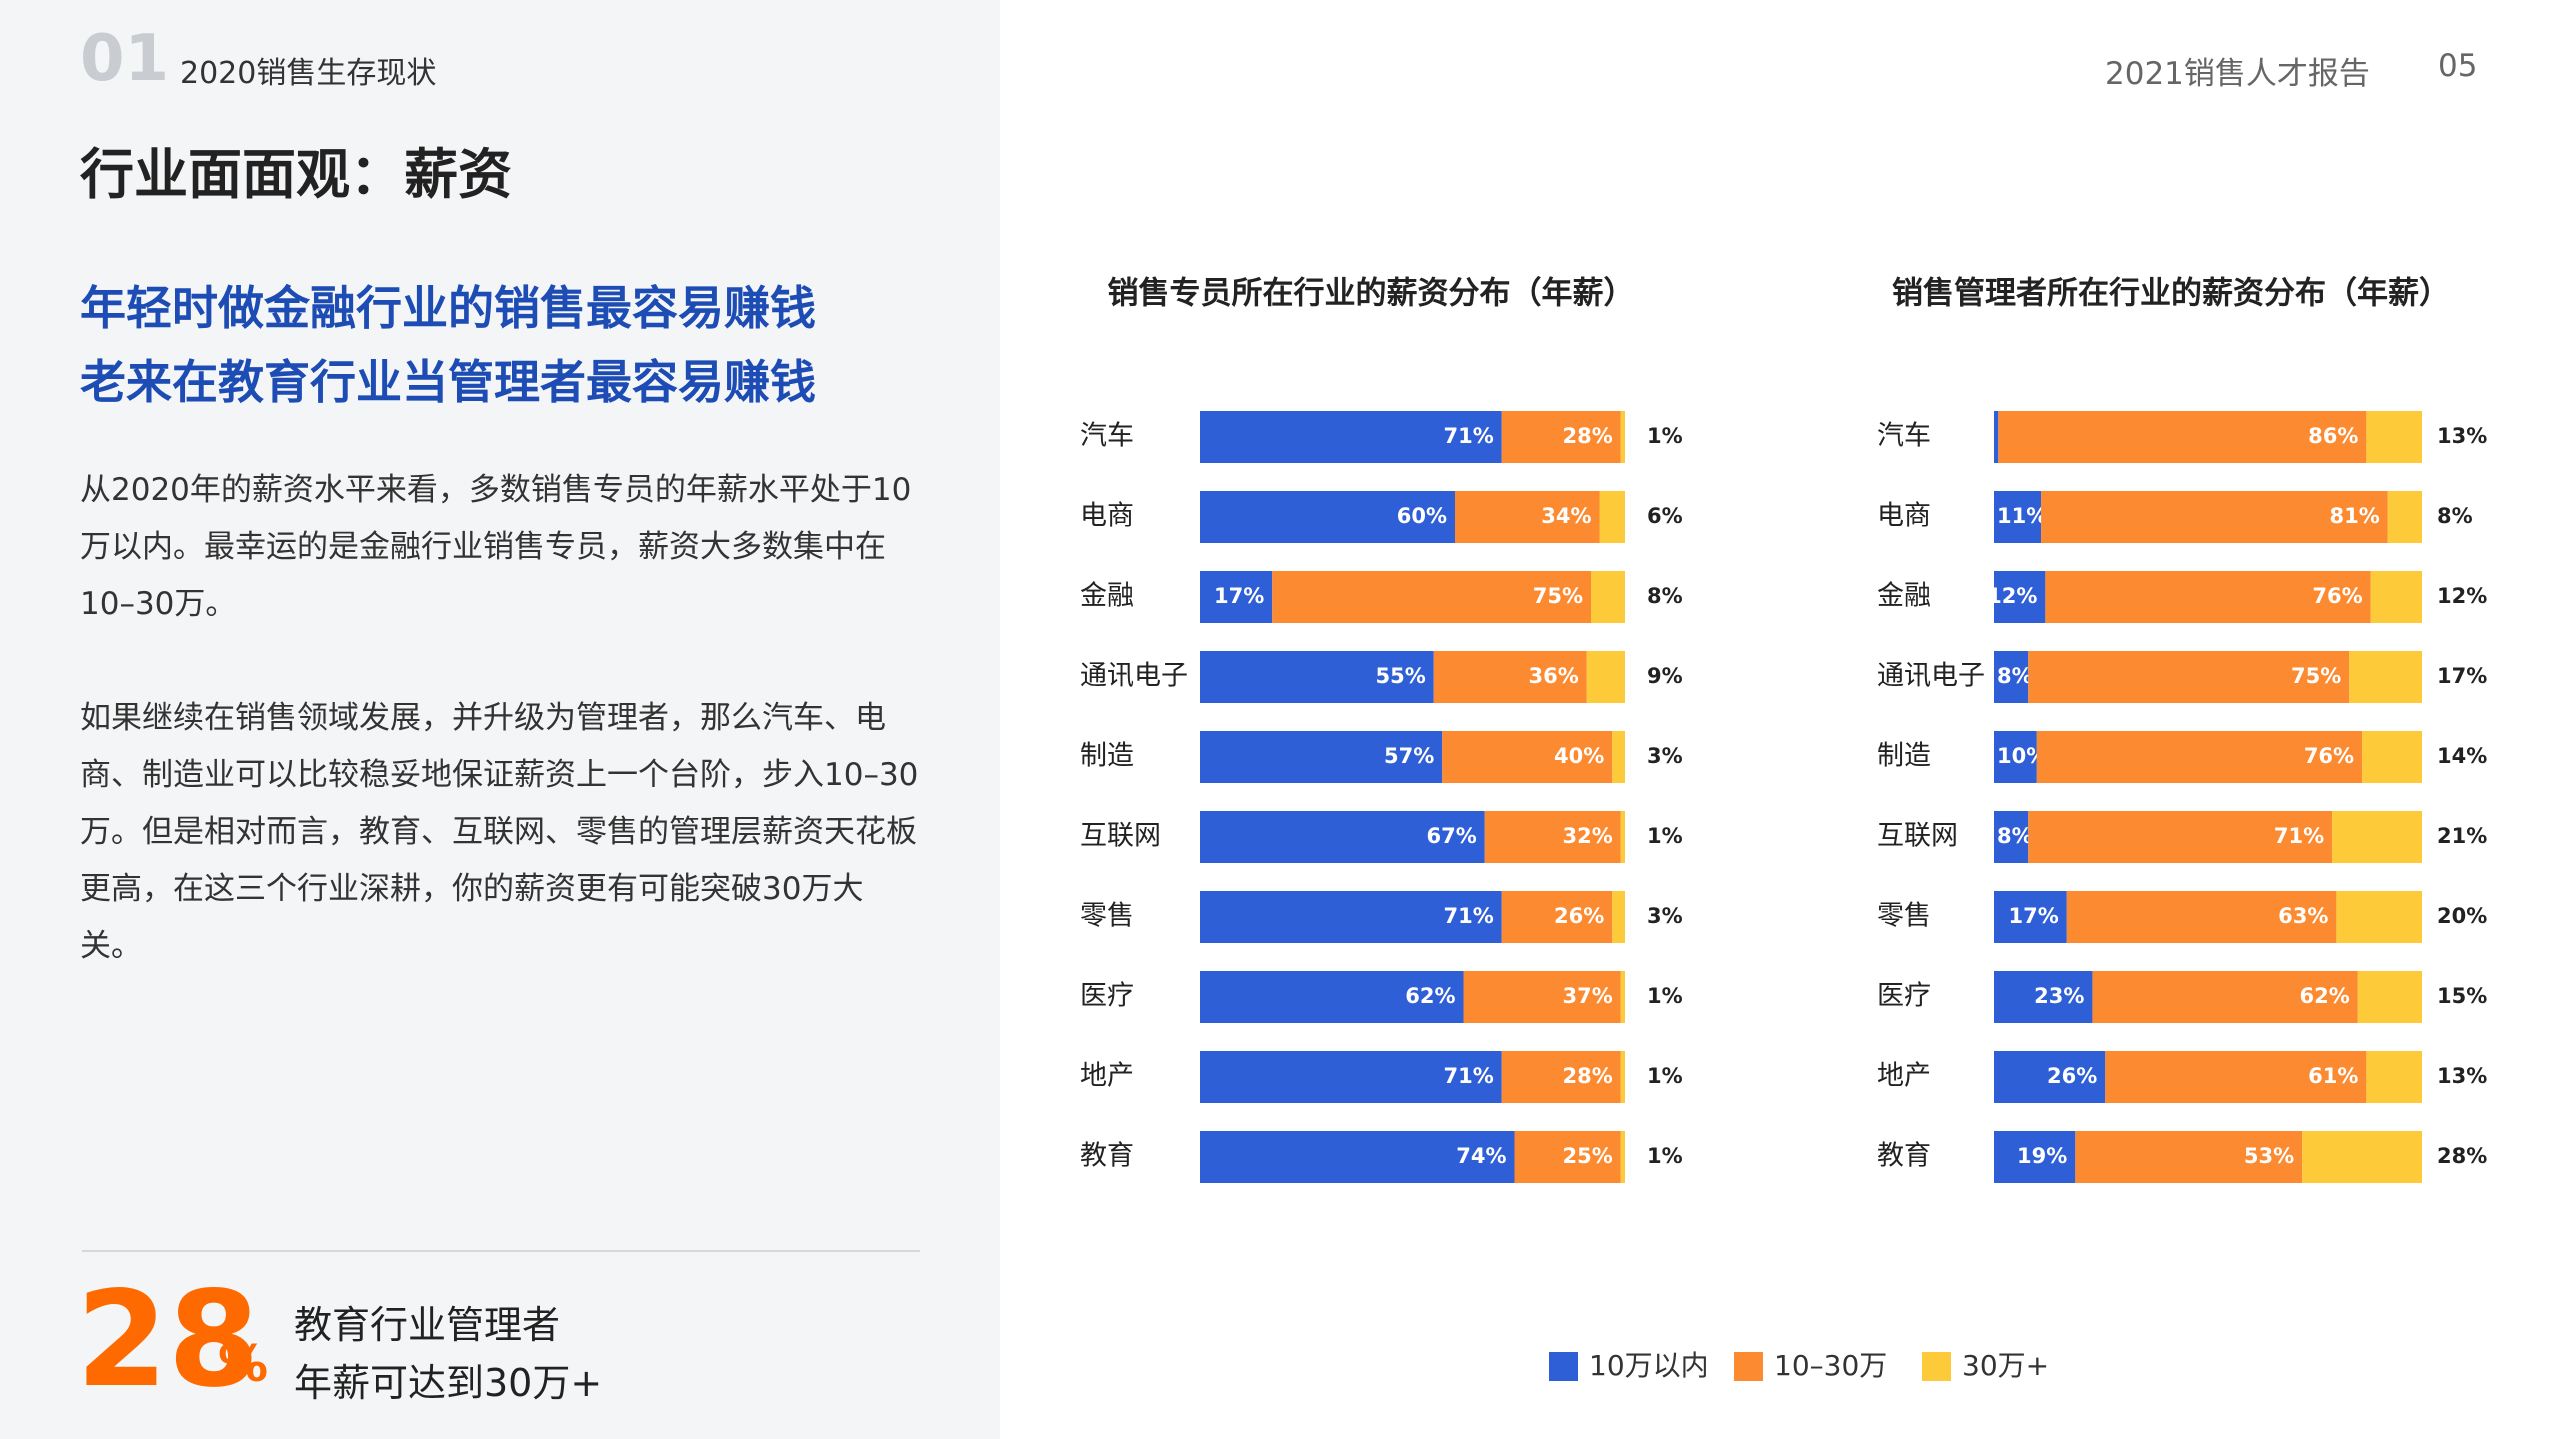 This screenshot has height=1439, width=2559. Describe the element at coordinates (308, 73) in the screenshot. I see `section-title: 2020销售生存现状` at that location.